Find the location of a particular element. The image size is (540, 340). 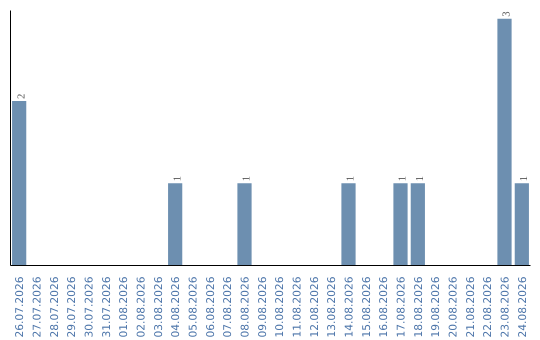

data-label: 3 is located at coordinates (507, 14).